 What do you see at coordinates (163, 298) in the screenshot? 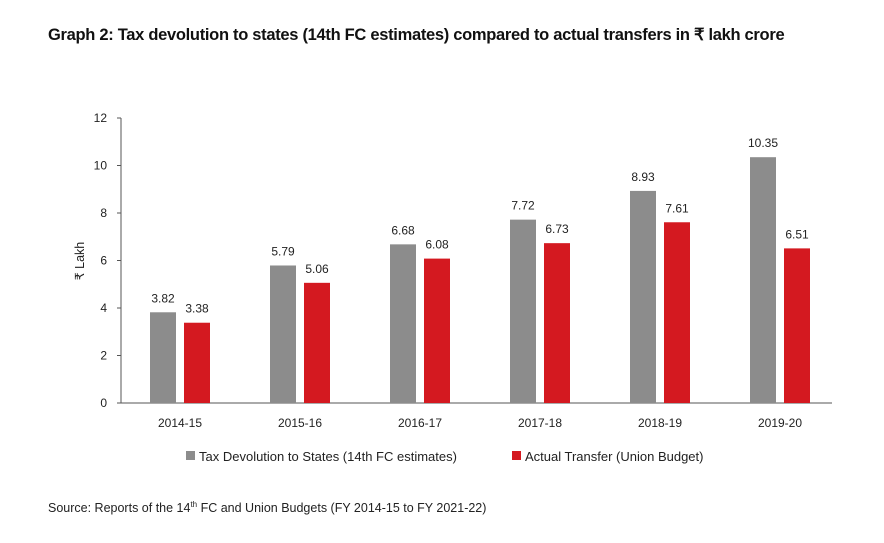
I see `data-label-tax-devolution: 3.82` at bounding box center [163, 298].